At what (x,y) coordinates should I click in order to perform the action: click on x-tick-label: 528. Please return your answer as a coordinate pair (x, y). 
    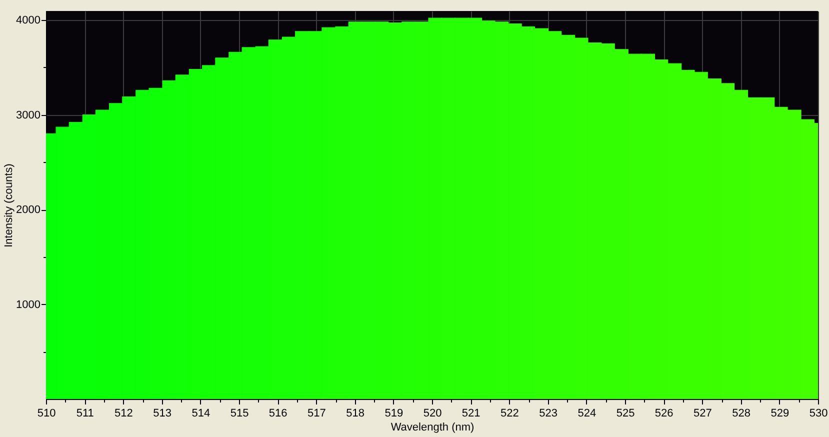
    Looking at the image, I should click on (741, 414).